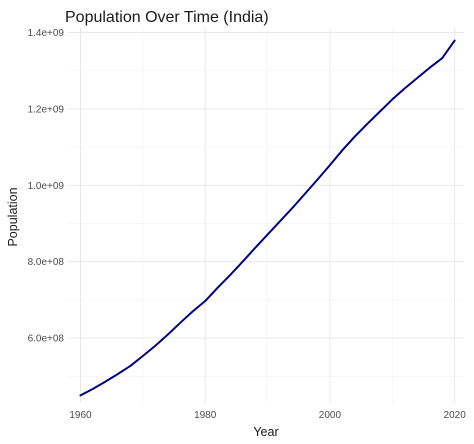 The image size is (474, 444). I want to click on chart-title: Population Over Time (India), so click(167, 17).